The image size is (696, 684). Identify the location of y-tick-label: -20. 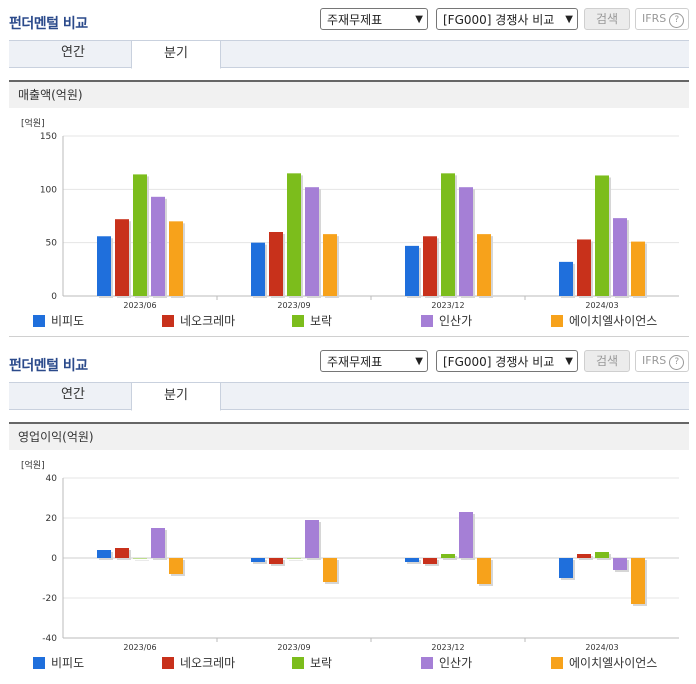
(49, 599).